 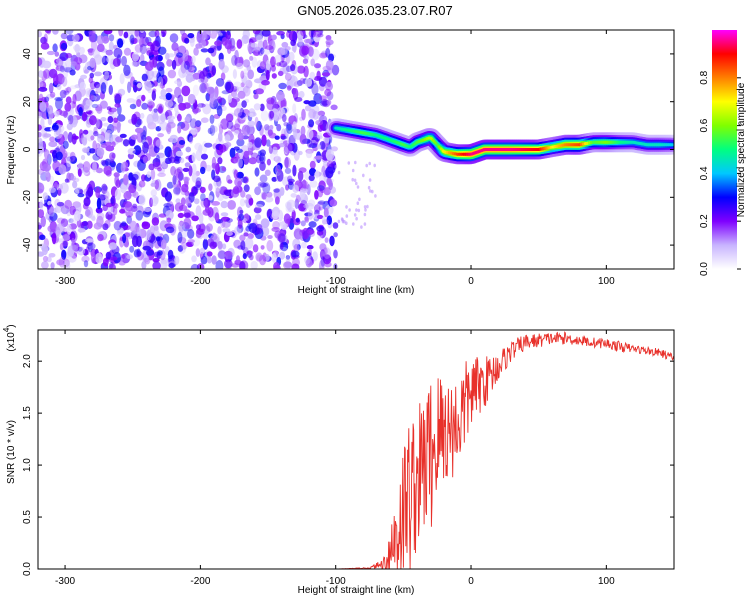 What do you see at coordinates (704, 125) in the screenshot?
I see `colorbar-tick-label: 0.6` at bounding box center [704, 125].